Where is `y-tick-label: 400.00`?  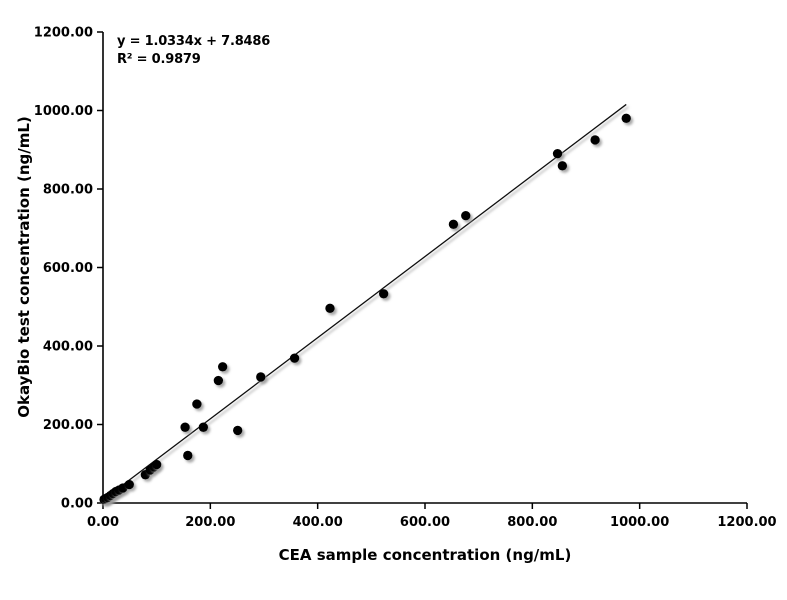
y-tick-label: 400.00 is located at coordinates (68, 347).